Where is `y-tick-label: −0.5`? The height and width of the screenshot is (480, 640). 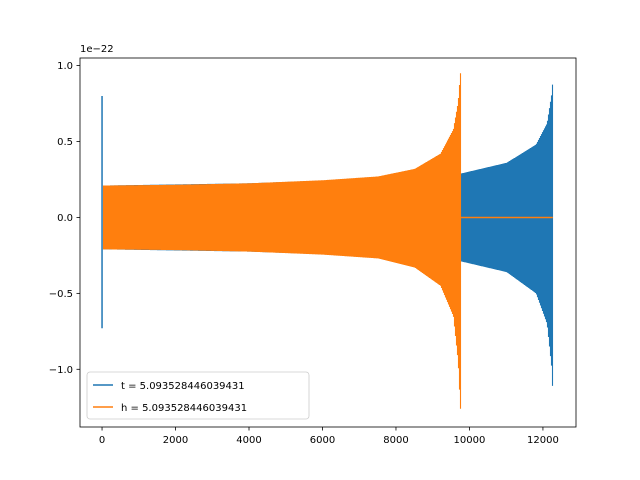 y-tick-label: −0.5 is located at coordinates (61, 294).